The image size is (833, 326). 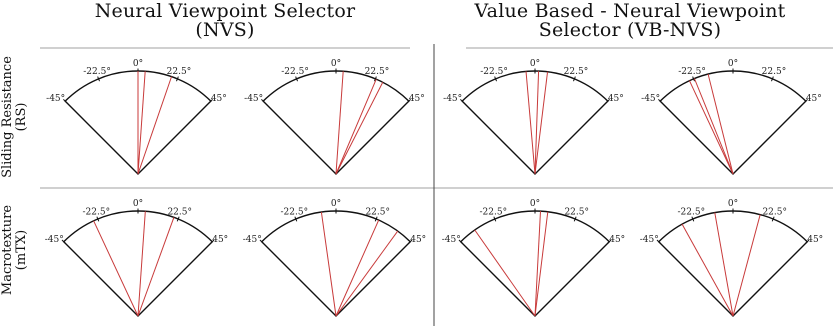 What do you see at coordinates (630, 11) in the screenshot?
I see `column-title-vb-nvs-line1: Value Based - Neural Viewpoint` at bounding box center [630, 11].